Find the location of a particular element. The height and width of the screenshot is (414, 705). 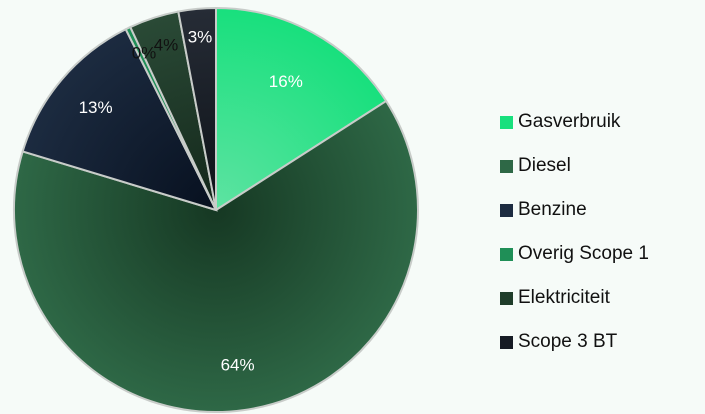

legend-label: Benzine is located at coordinates (552, 209).